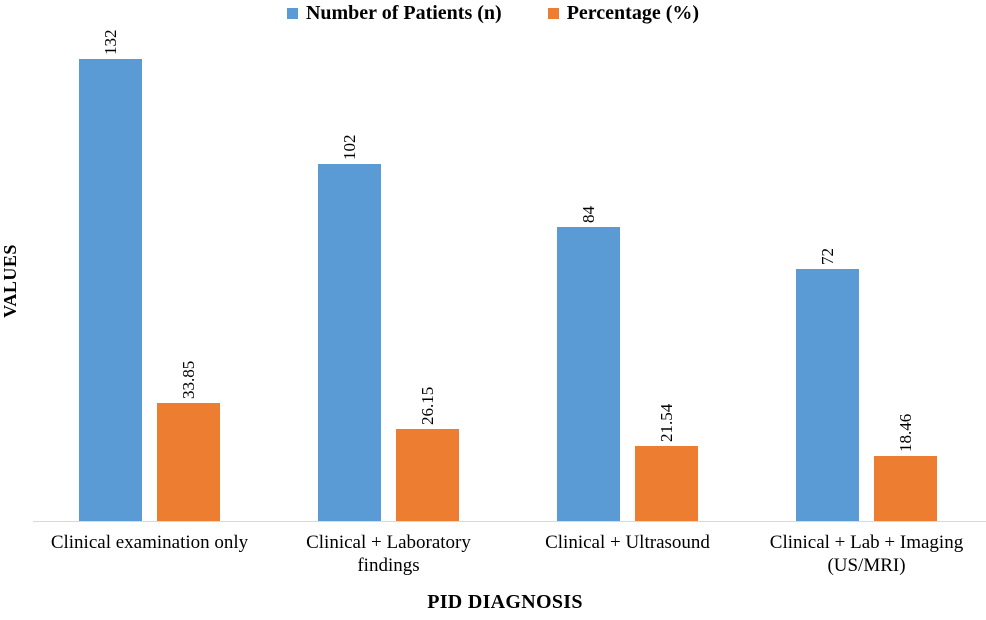 The width and height of the screenshot is (986, 620). Describe the element at coordinates (509, 521) in the screenshot. I see `x-axis-line` at that location.